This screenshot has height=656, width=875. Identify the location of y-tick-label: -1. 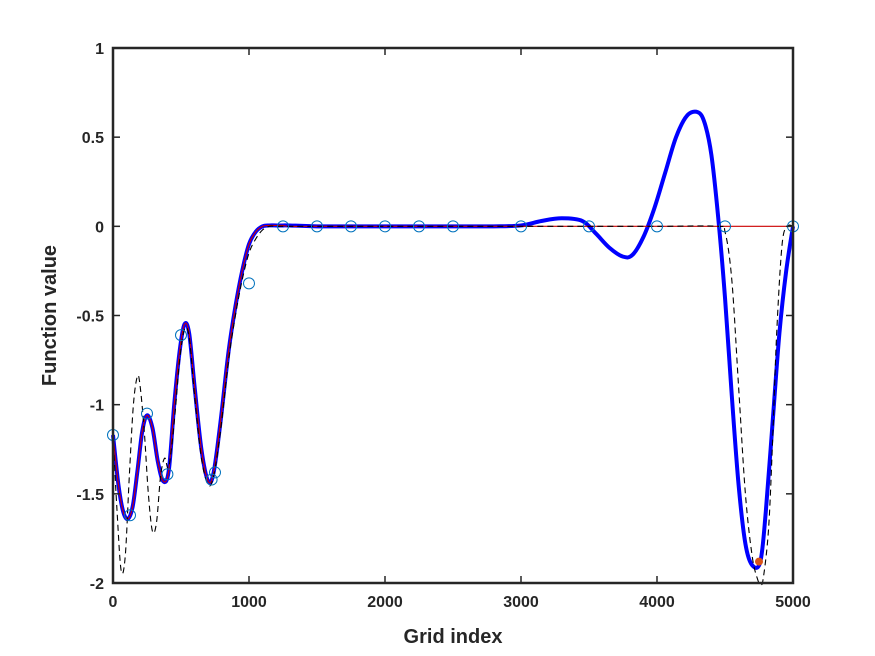
(97, 406).